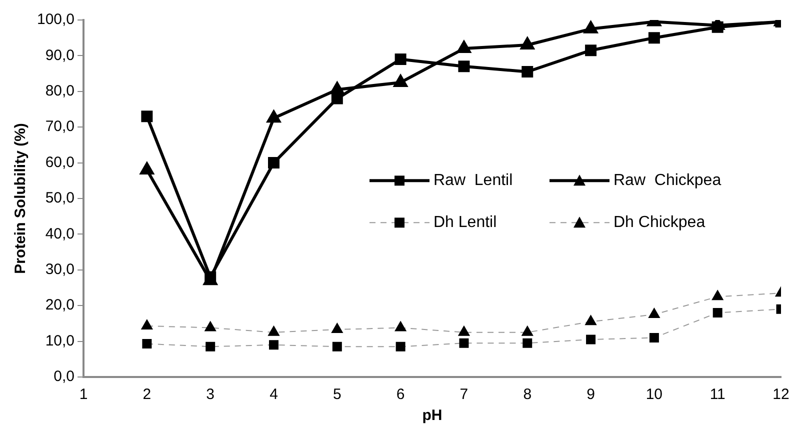  I want to click on legend-label: Raw Chickpea, so click(667, 181).